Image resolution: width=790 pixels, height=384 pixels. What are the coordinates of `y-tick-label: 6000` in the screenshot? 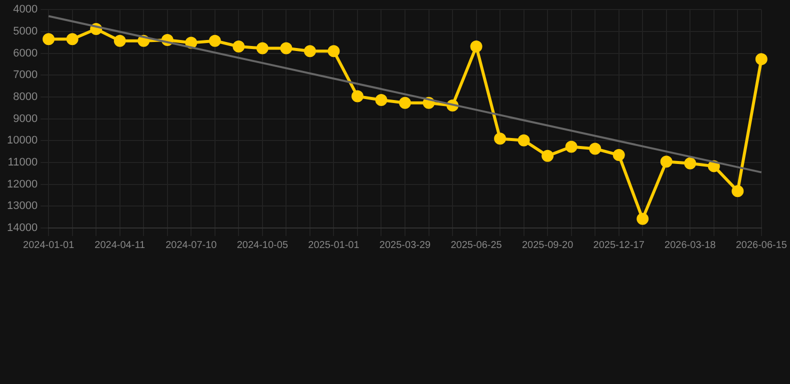 It's located at (25, 53).